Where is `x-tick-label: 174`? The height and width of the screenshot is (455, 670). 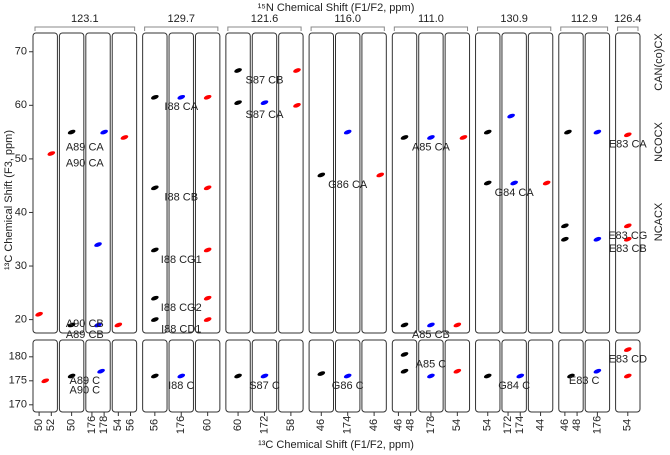 x-tick-label: 174 is located at coordinates (520, 425).